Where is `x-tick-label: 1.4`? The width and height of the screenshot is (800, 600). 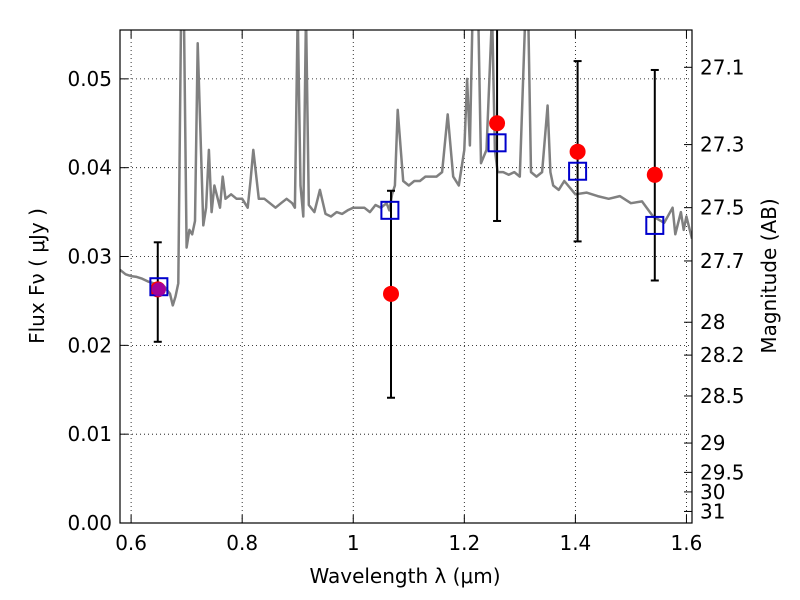 x-tick-label: 1.4 is located at coordinates (575, 543).